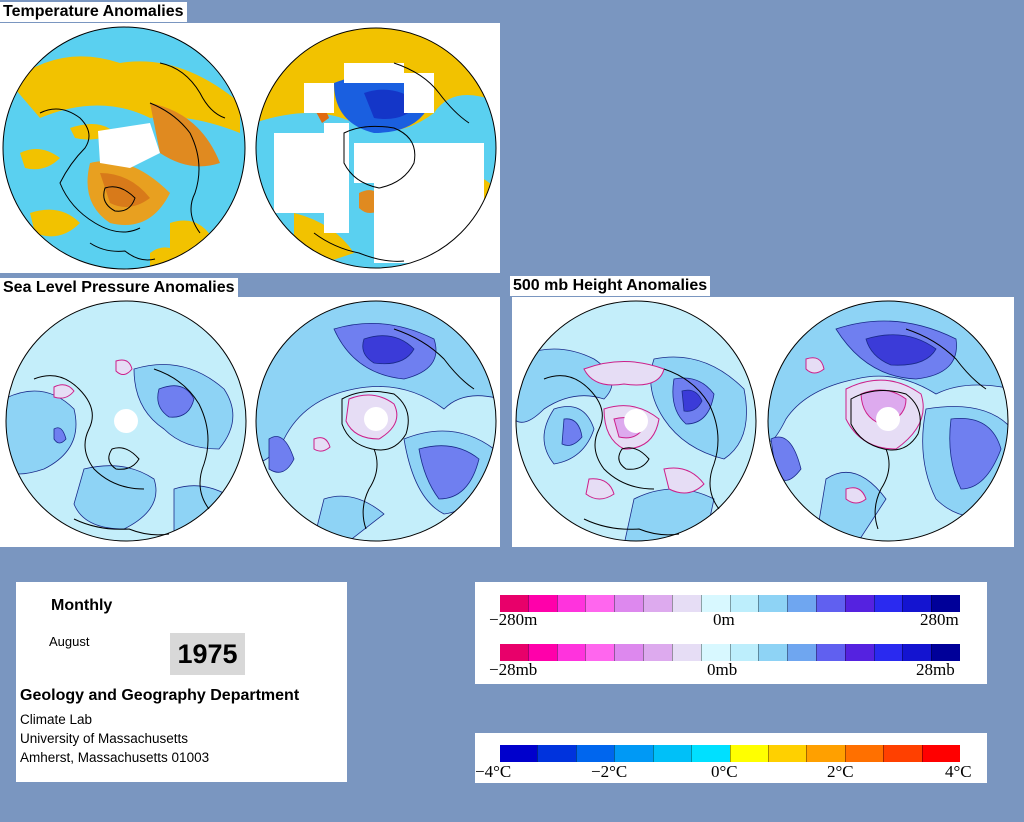  What do you see at coordinates (207, 654) in the screenshot?
I see `year-label: 1975` at bounding box center [207, 654].